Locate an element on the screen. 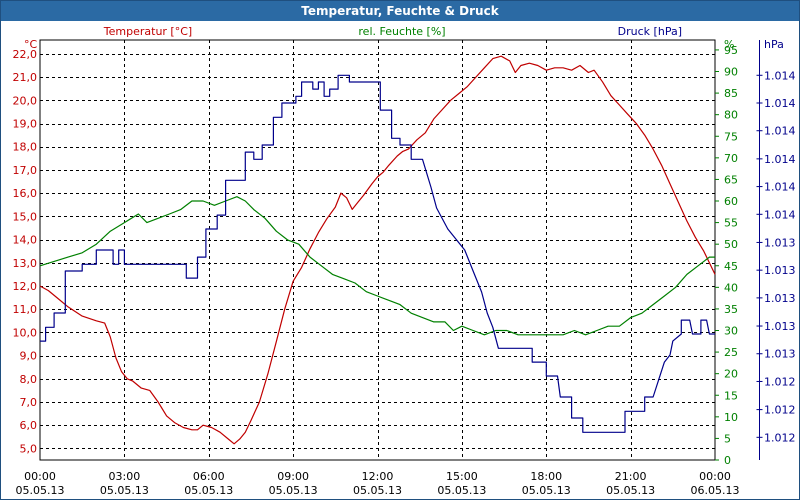 Image resolution: width=800 pixels, height=500 pixels. humidity-tick-label: 50 is located at coordinates (731, 244).